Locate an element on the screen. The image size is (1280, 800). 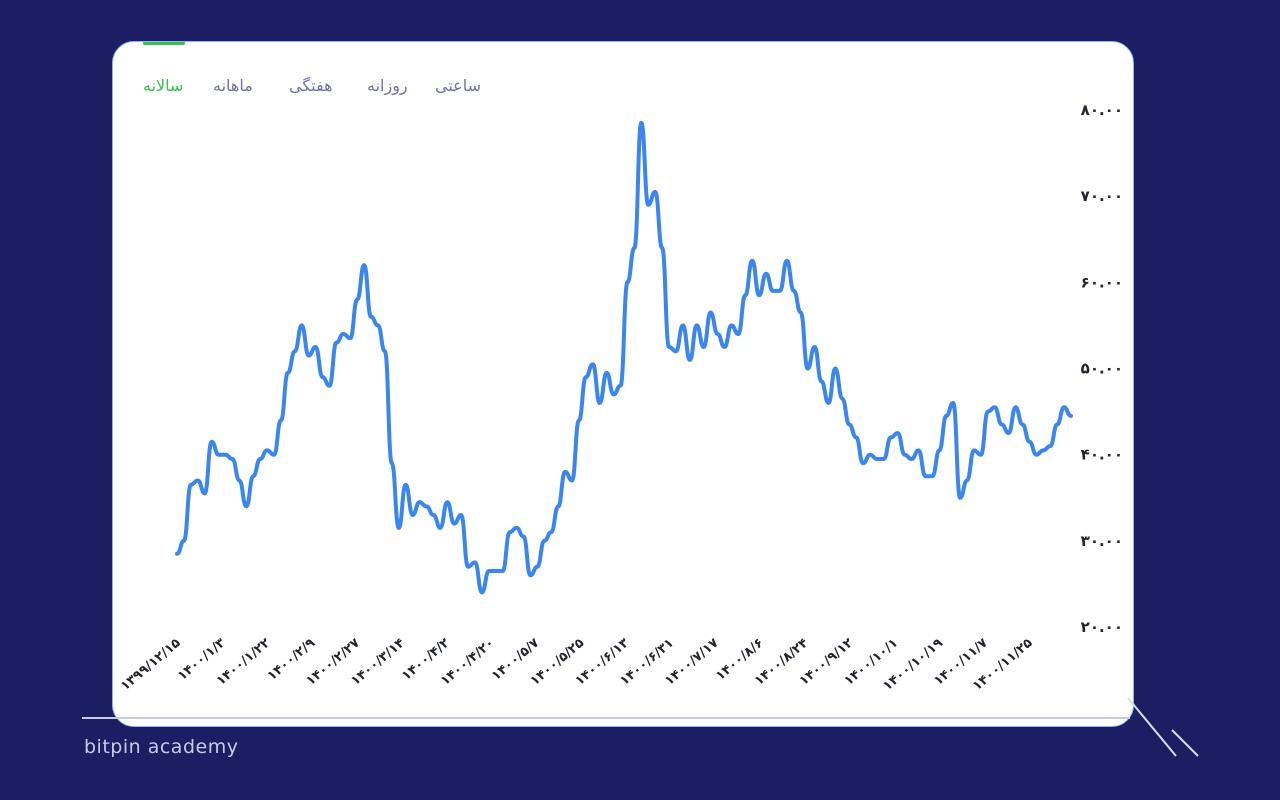
y-tick-label: ۶۰.۰۰ is located at coordinates (1102, 282).